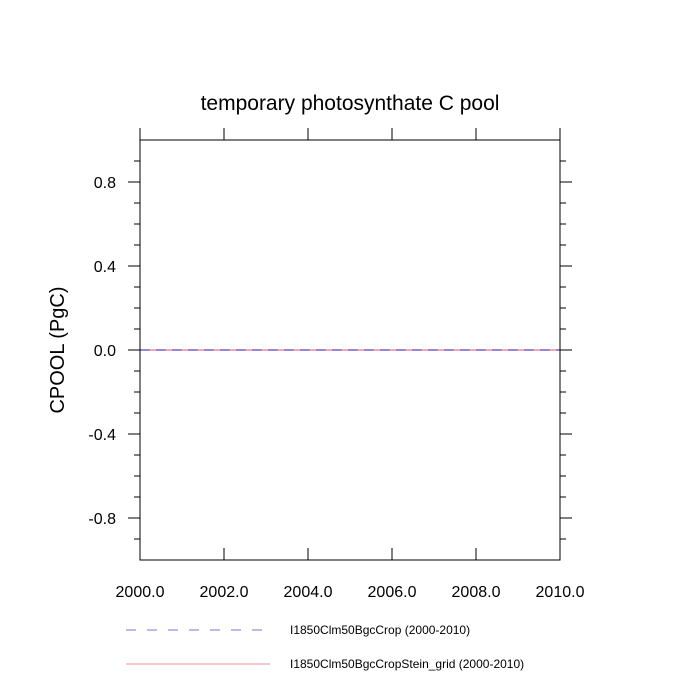 The height and width of the screenshot is (700, 700). What do you see at coordinates (102, 435) in the screenshot?
I see `y-tick-label: -0.4` at bounding box center [102, 435].